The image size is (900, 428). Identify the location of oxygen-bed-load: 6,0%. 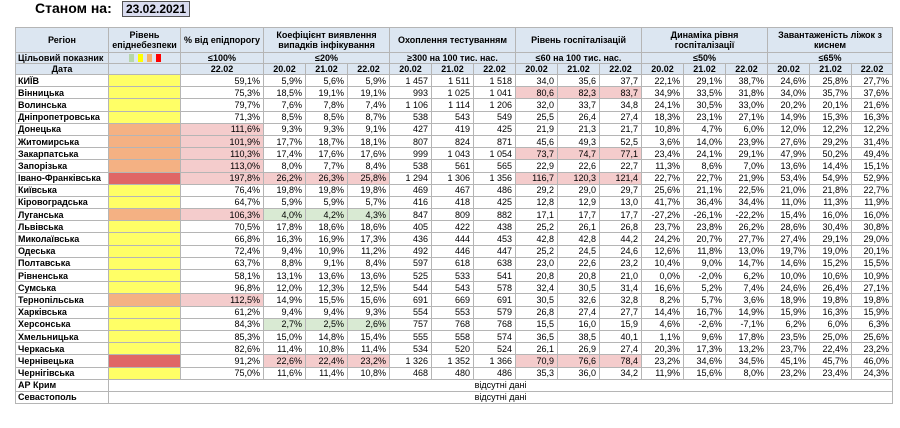
(831, 324).